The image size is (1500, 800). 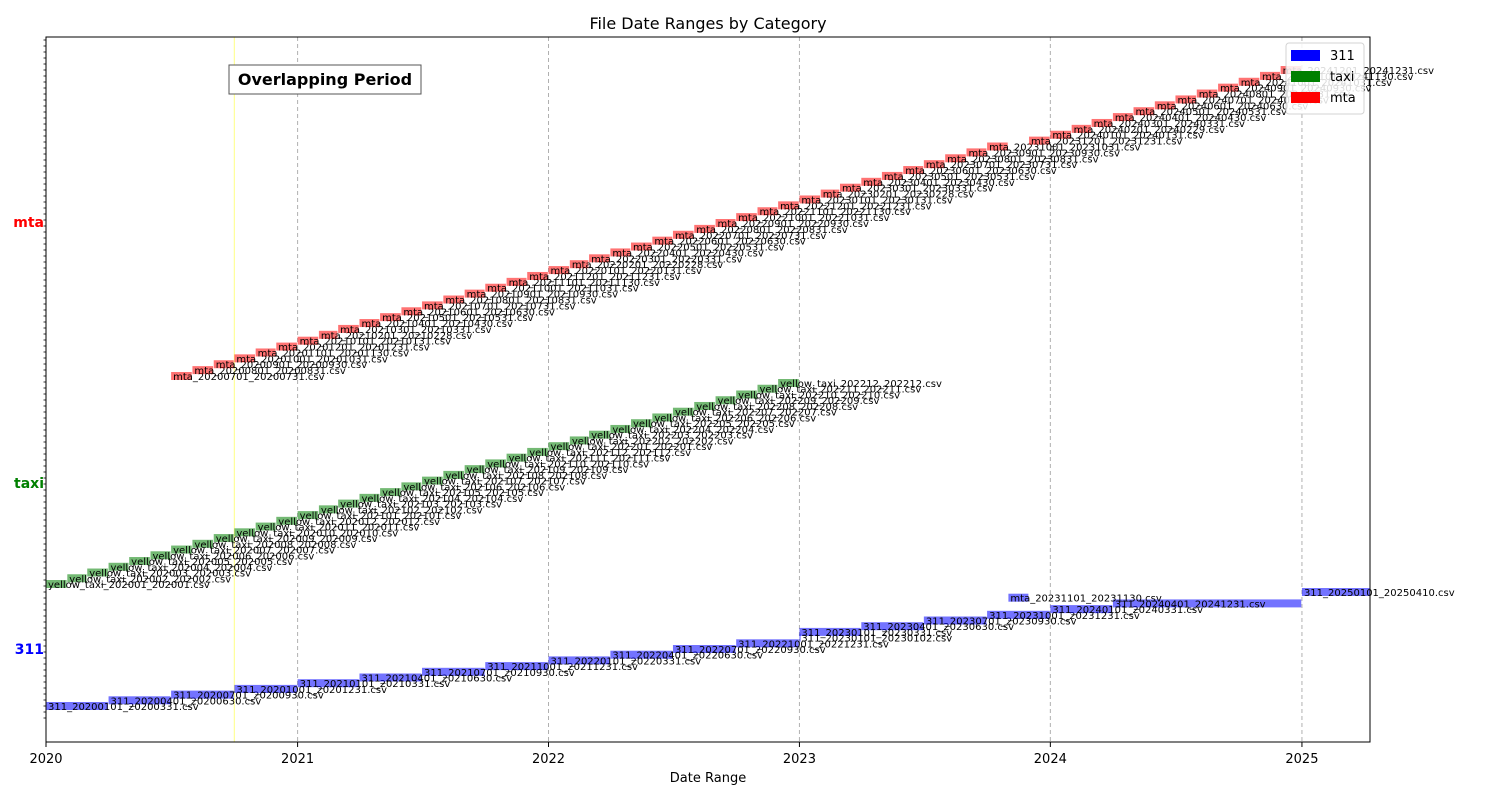 What do you see at coordinates (265, 526) in the screenshot?
I see `bar-yellow-taxi-202011-202011-csv` at bounding box center [265, 526].